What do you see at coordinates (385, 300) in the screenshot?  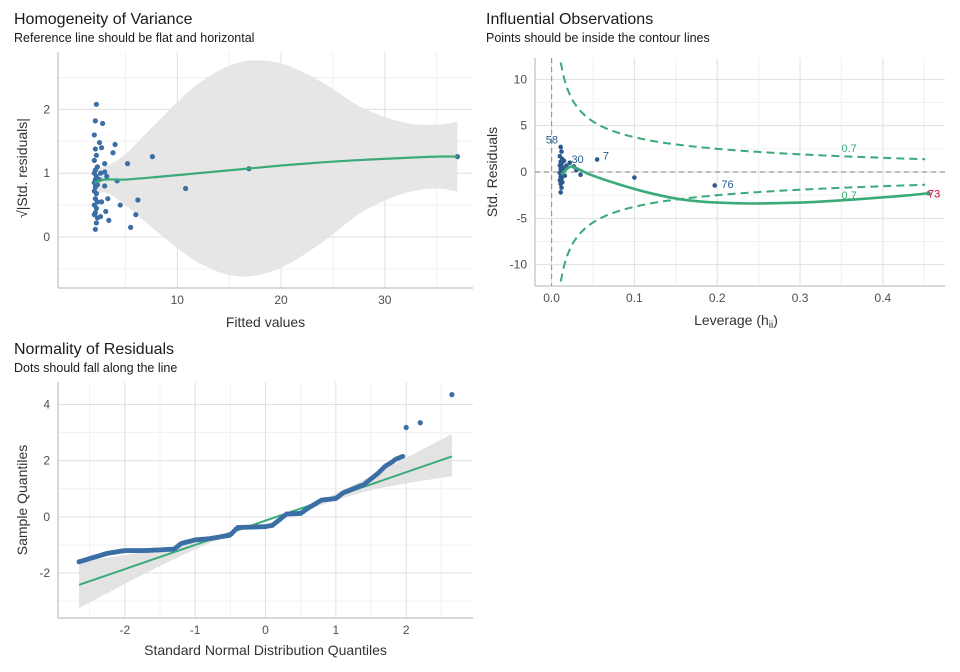 I see `x-tick-label: 30` at bounding box center [385, 300].